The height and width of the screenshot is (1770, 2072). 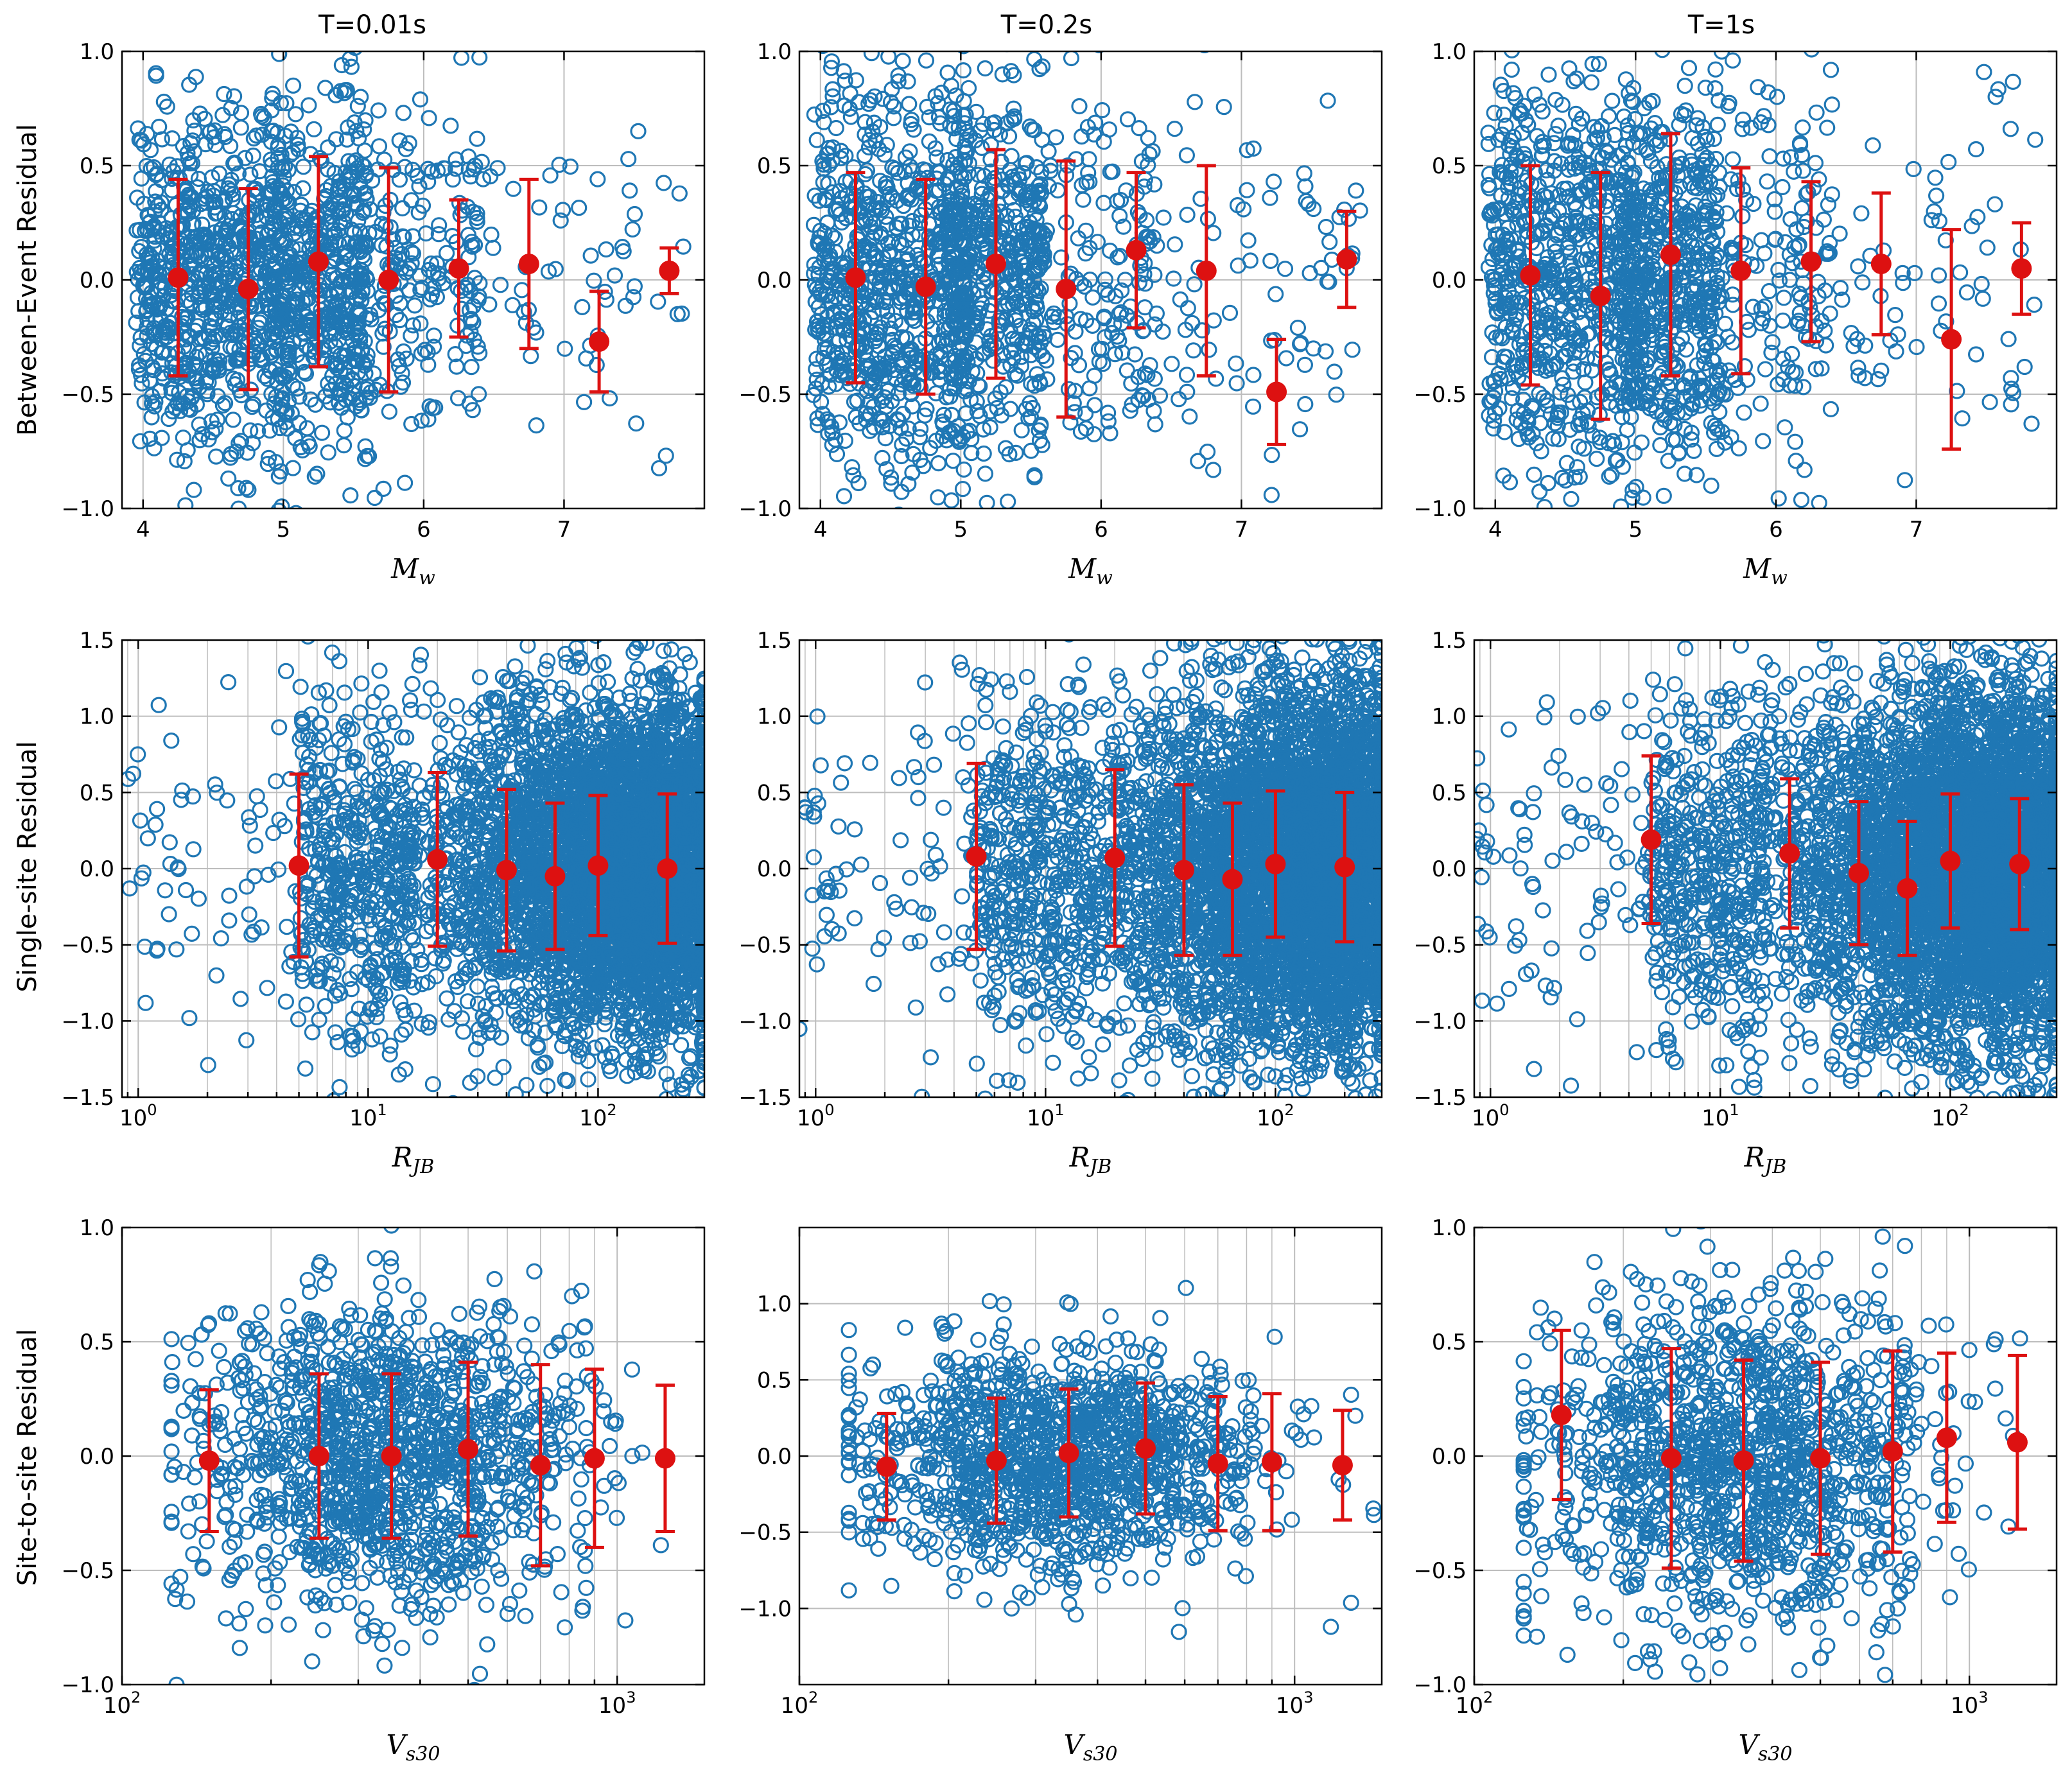 I want to click on x-axis-label: Mw, so click(x=413, y=571).